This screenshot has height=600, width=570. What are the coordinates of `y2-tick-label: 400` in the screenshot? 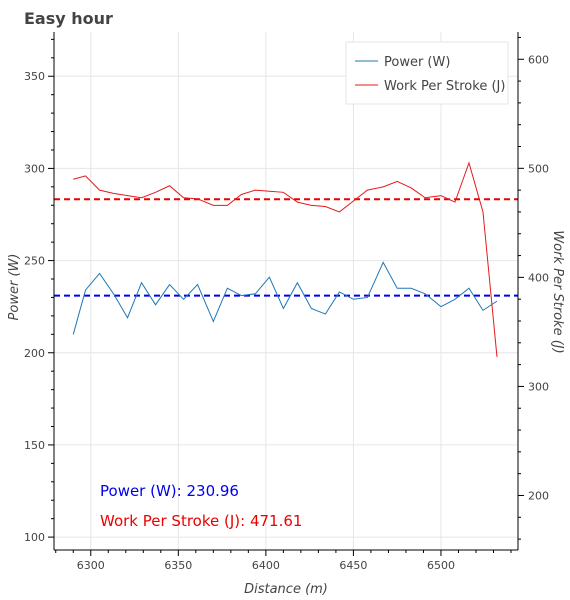 It's located at (538, 277).